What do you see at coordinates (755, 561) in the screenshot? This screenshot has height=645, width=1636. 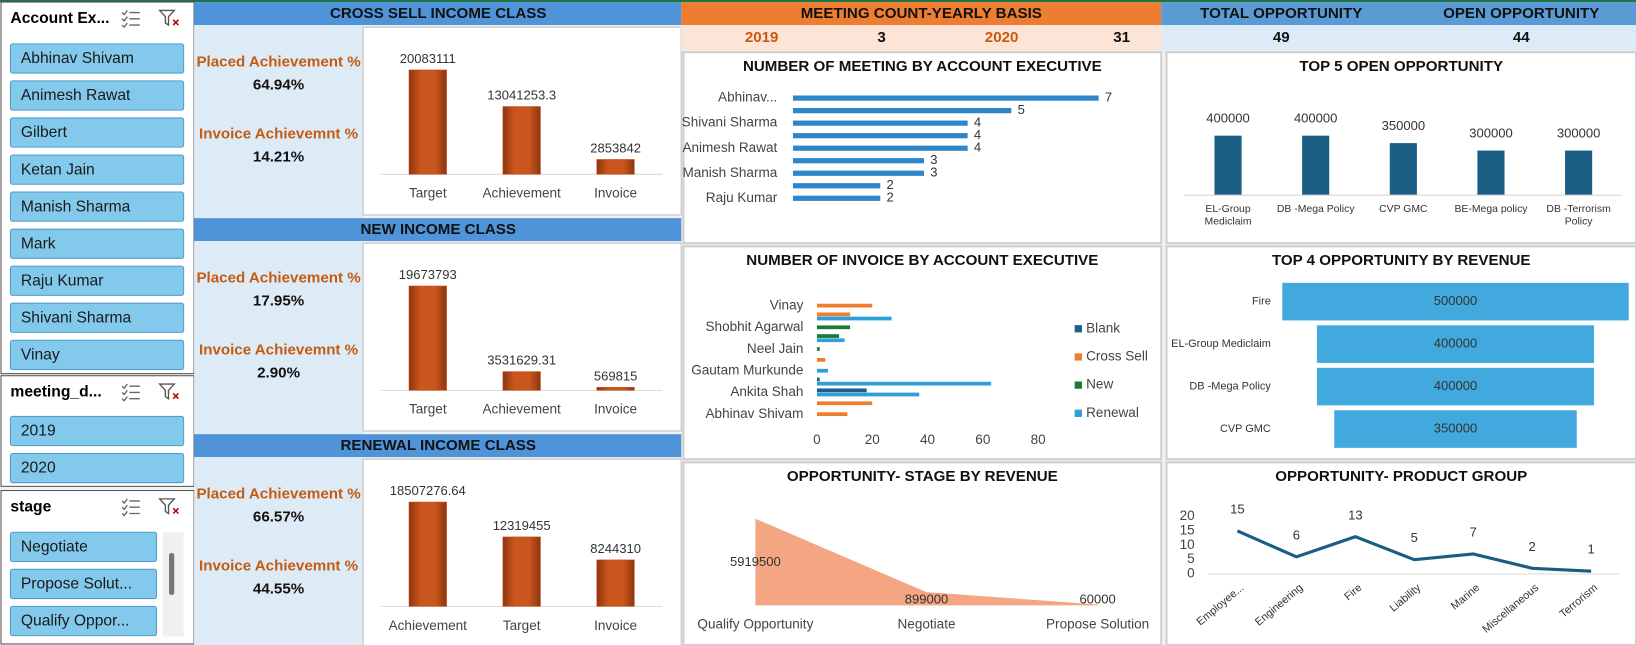 I see `data-label: 5919500` at bounding box center [755, 561].